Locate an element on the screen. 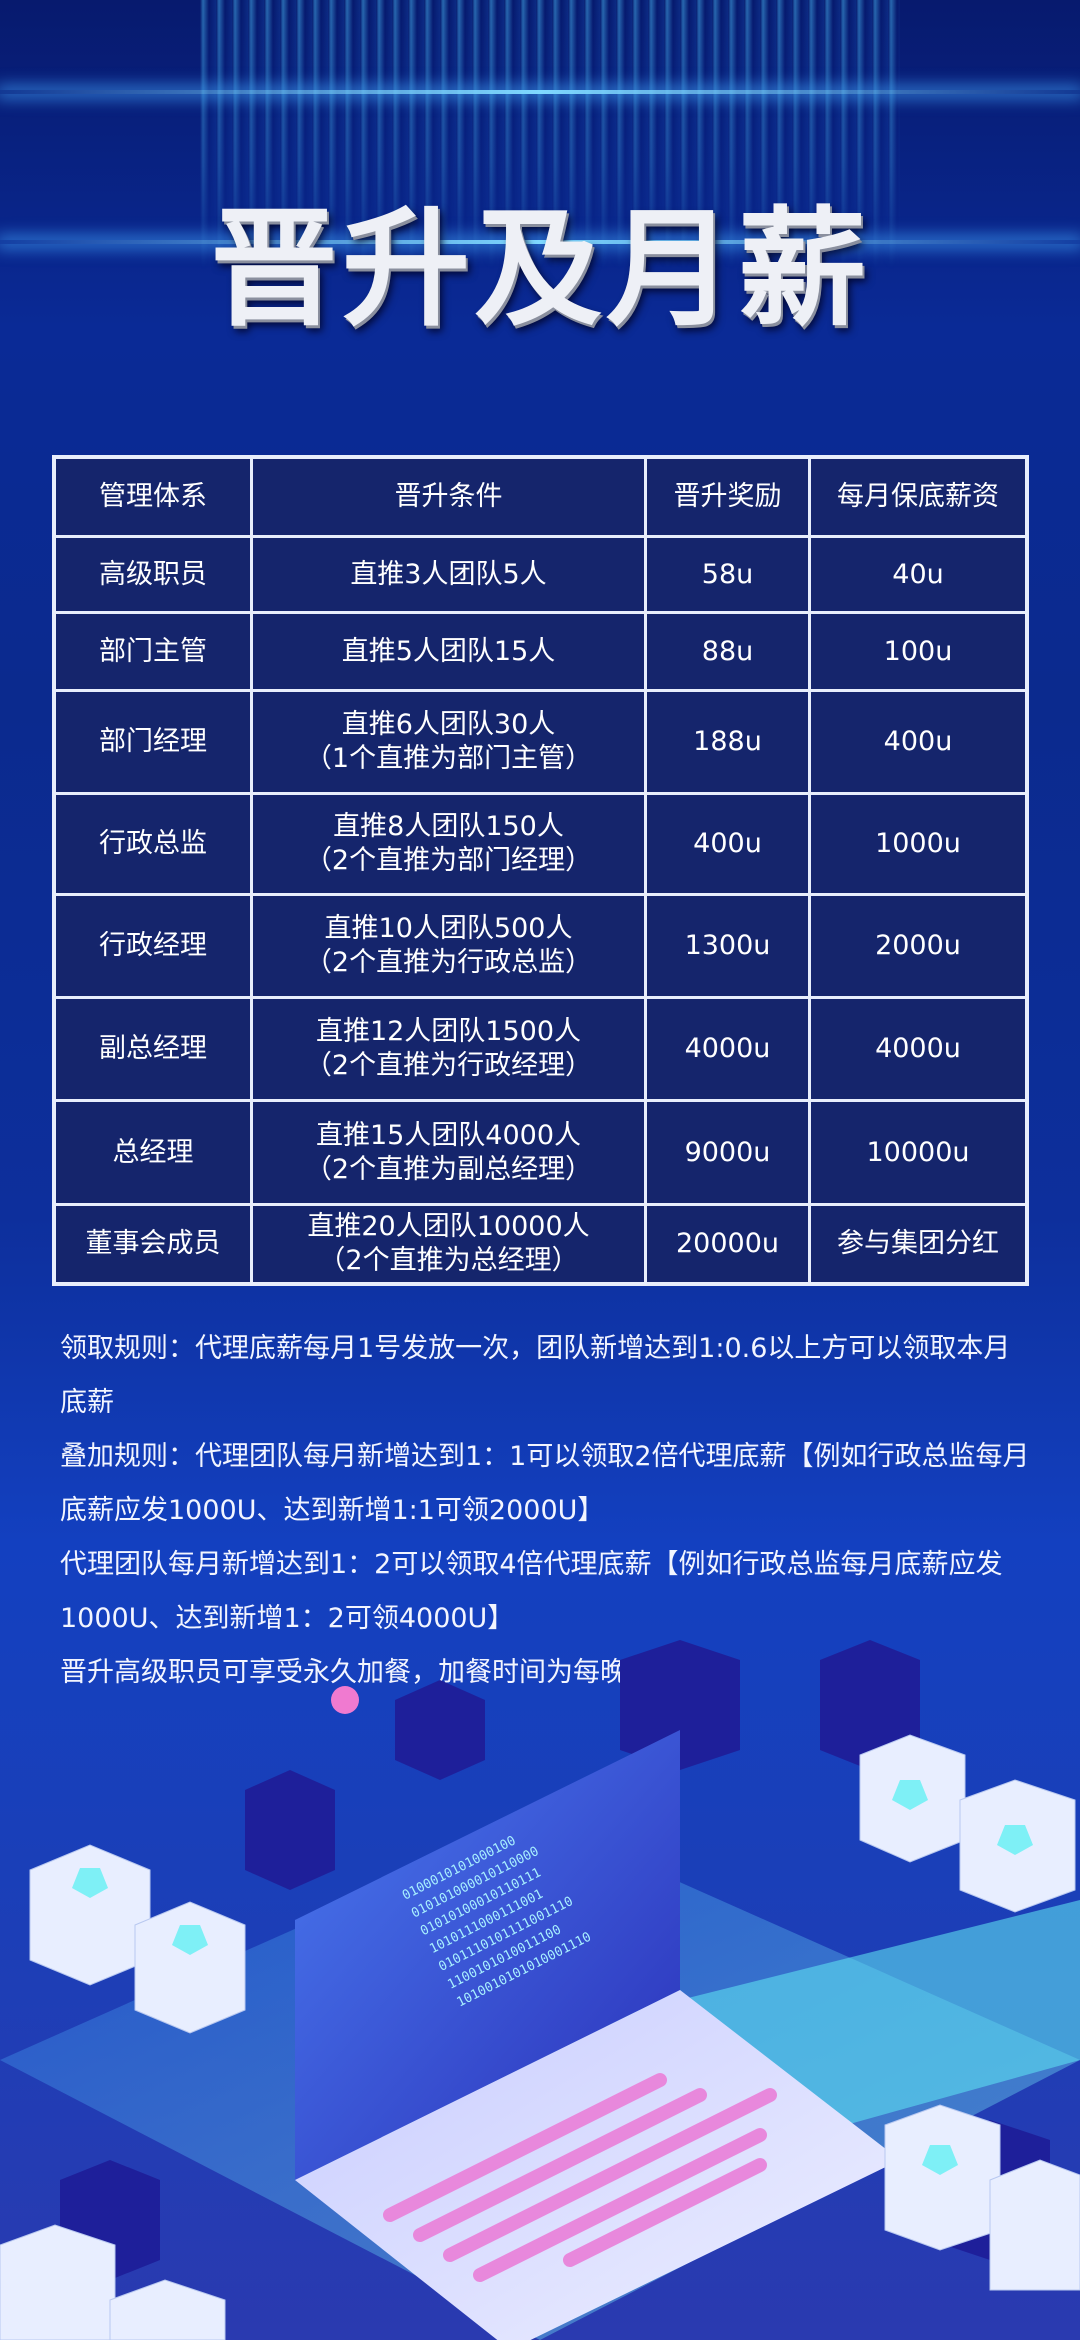  level-text: 总经理 is located at coordinates (153, 1152).